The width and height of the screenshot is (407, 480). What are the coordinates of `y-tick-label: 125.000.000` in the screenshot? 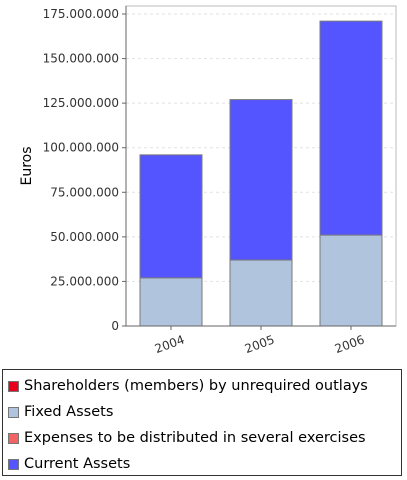 It's located at (81, 103).